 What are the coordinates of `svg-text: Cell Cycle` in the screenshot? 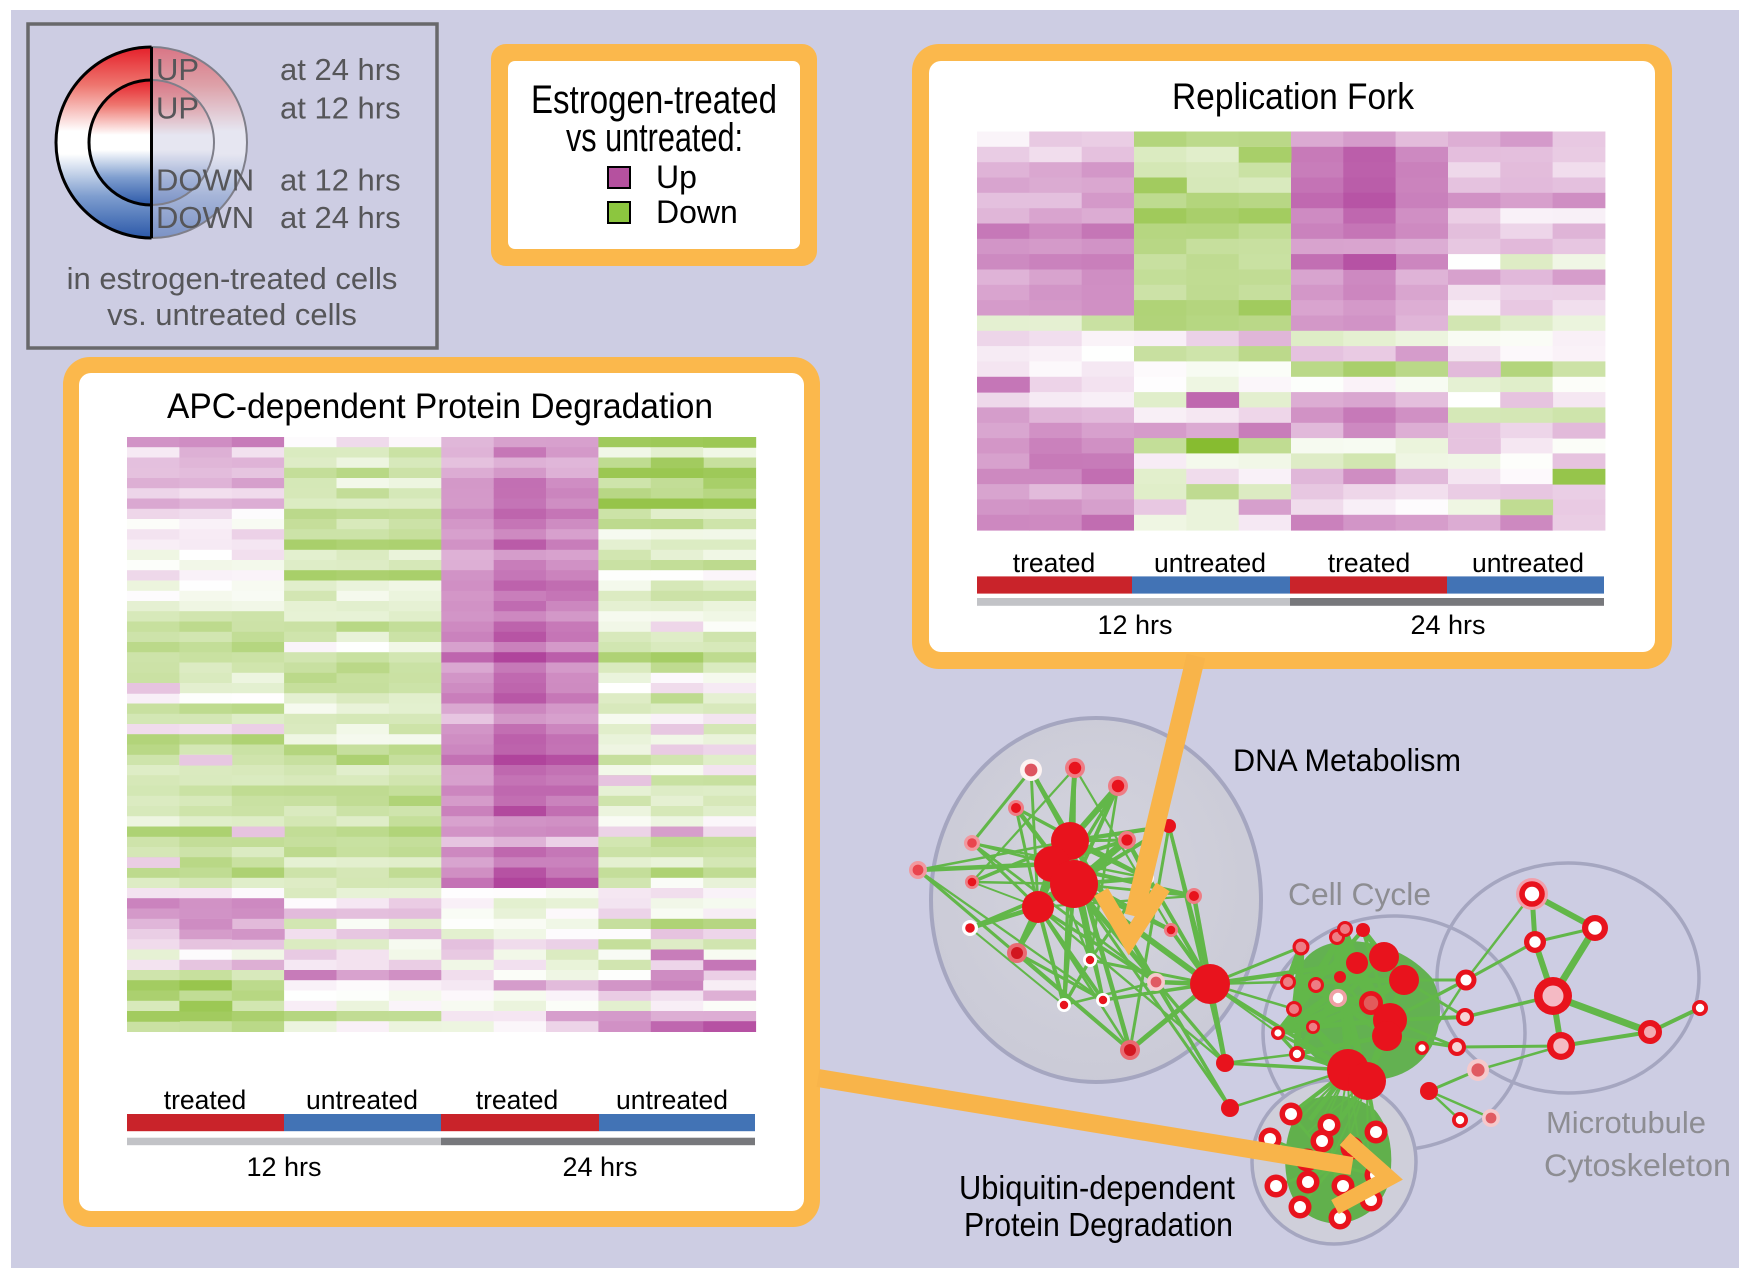 It's located at (1359, 894).